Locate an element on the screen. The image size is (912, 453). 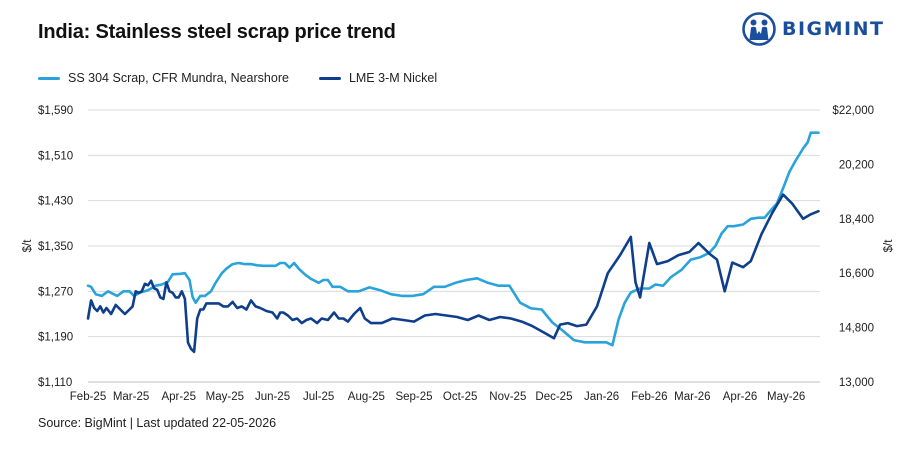
x-tick-label: Jun-25 is located at coordinates (272, 397).